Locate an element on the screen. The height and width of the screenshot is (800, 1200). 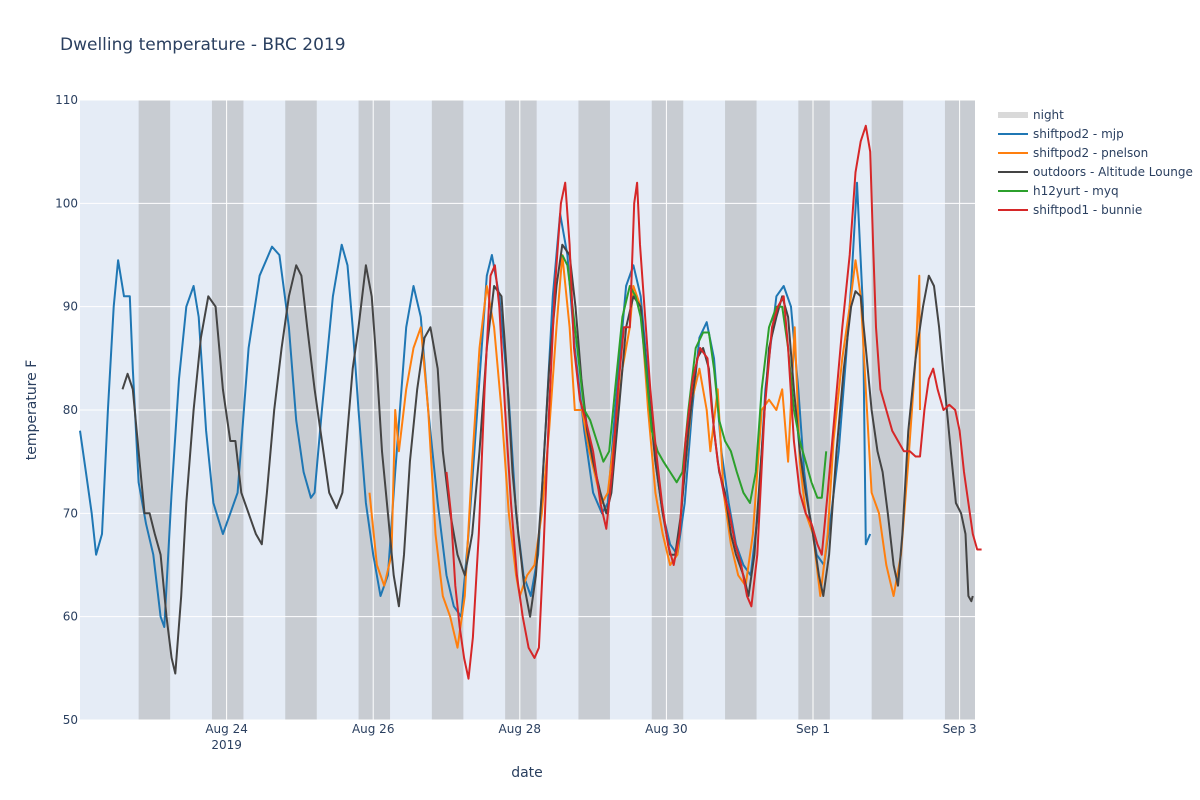
legend-item-label: shiftpod2 - mjp is located at coordinates (1078, 134).